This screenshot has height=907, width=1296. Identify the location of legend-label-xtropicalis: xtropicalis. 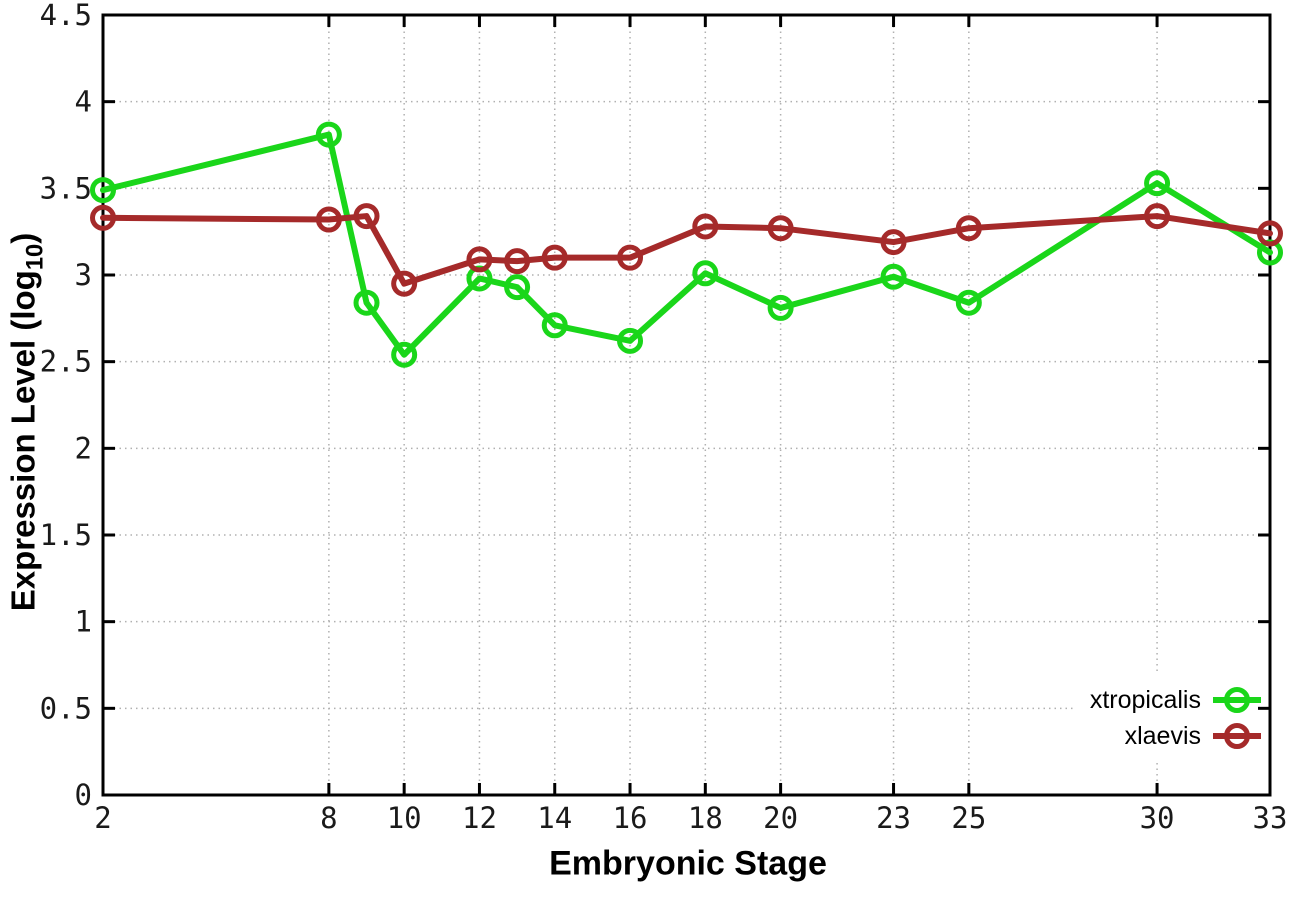
(1145, 699).